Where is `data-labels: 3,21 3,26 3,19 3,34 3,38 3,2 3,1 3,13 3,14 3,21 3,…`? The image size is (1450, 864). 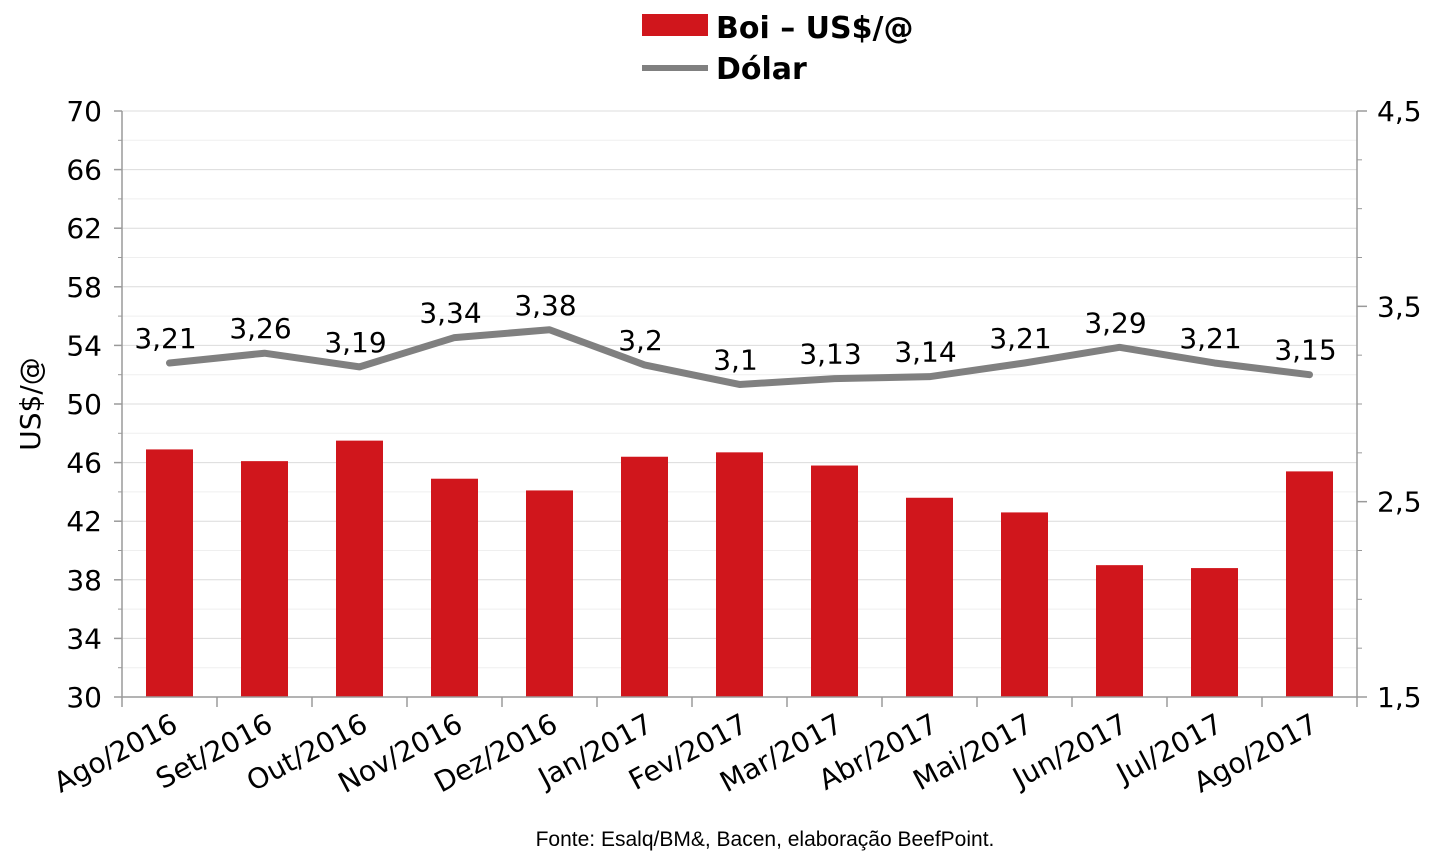
data-labels: 3,21 3,26 3,19 3,34 3,38 3,2 3,1 3,13 3,14 3,21 3,… is located at coordinates (735, 333).